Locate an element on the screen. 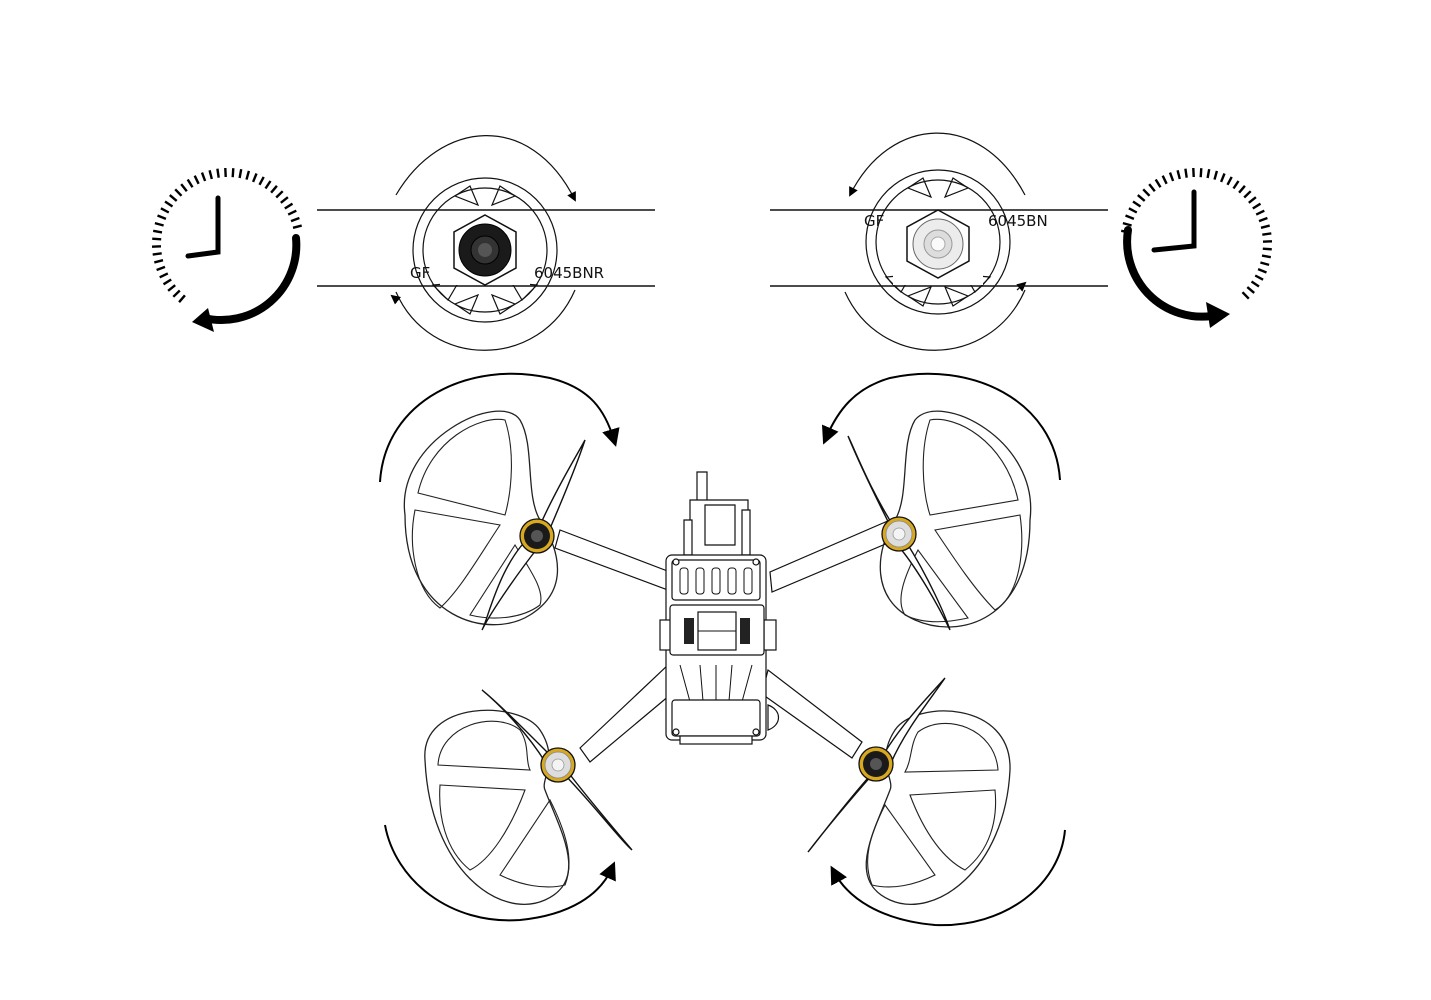 The height and width of the screenshot is (1000, 1431). motor-rear-left is located at coordinates (508, 805).